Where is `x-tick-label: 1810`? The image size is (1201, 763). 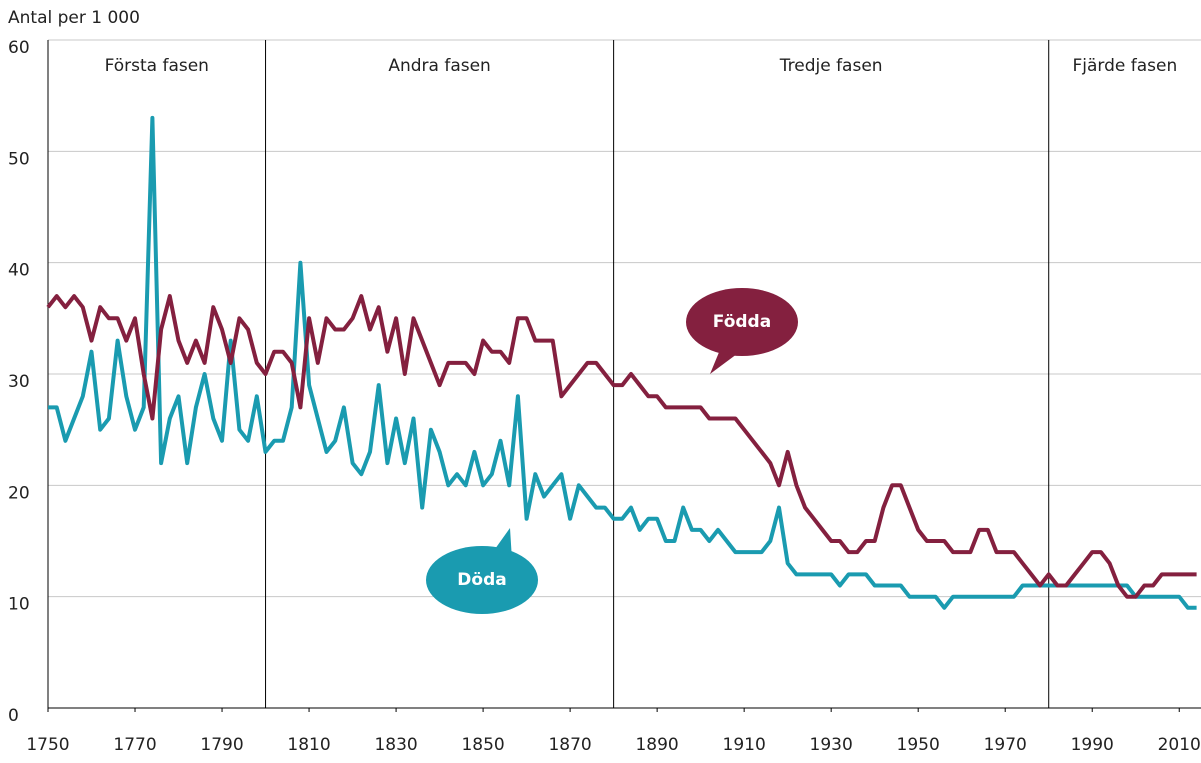 x-tick-label: 1810 is located at coordinates (308, 745).